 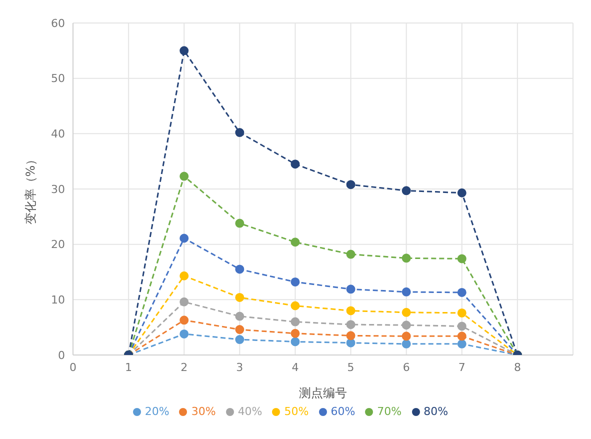 What do you see at coordinates (58, 134) in the screenshot?
I see `y-tick-label: 40` at bounding box center [58, 134].